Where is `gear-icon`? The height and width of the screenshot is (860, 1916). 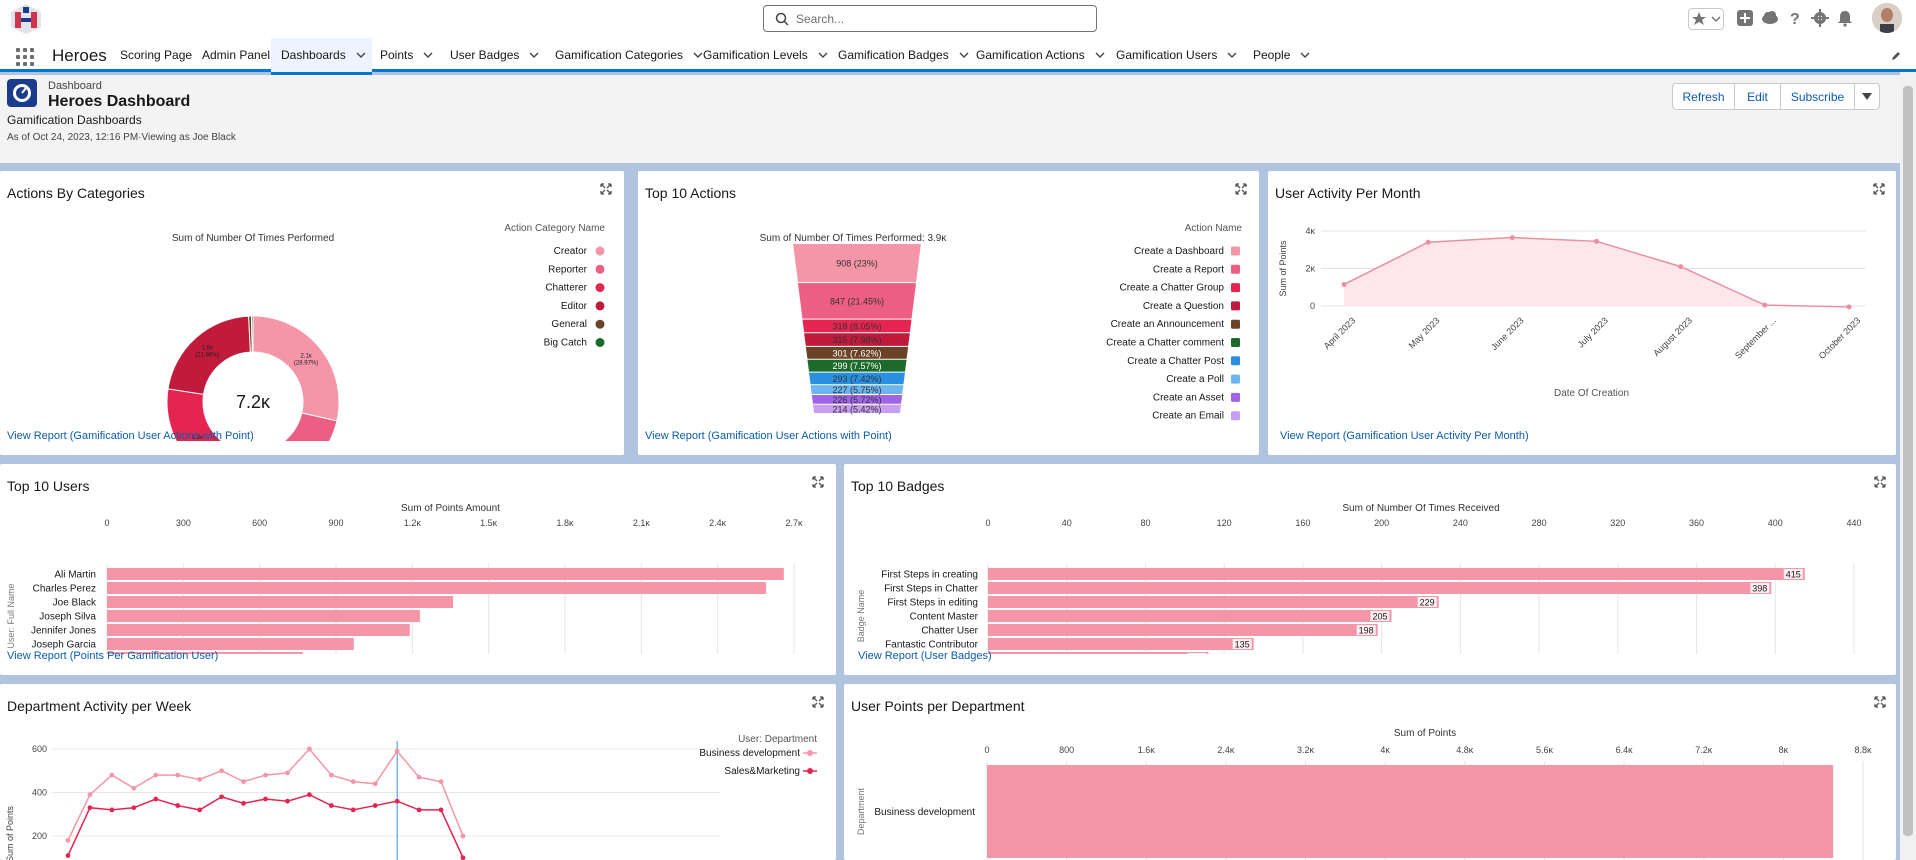 gear-icon is located at coordinates (1820, 18).